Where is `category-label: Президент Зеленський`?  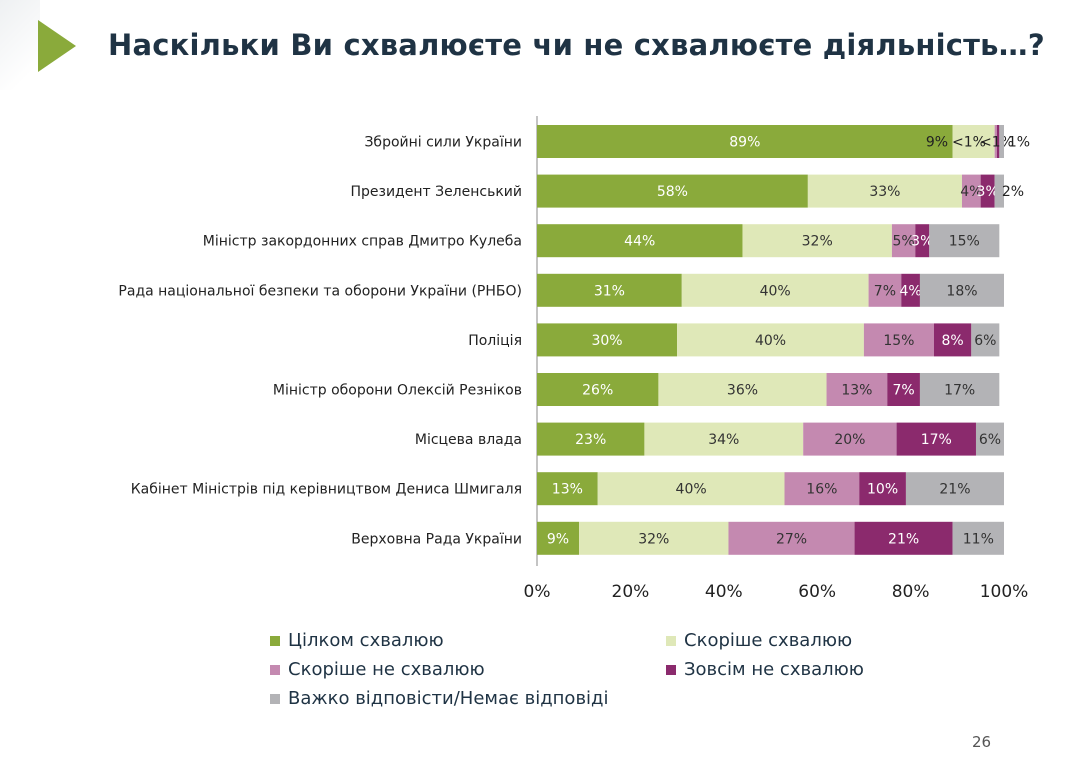 category-label: Президент Зеленський is located at coordinates (436, 192).